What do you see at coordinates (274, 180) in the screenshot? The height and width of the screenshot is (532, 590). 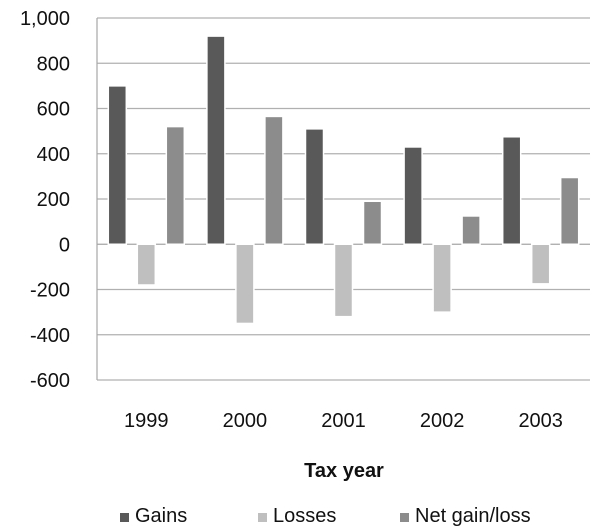 I see `bar-net-gain-loss-2000` at bounding box center [274, 180].